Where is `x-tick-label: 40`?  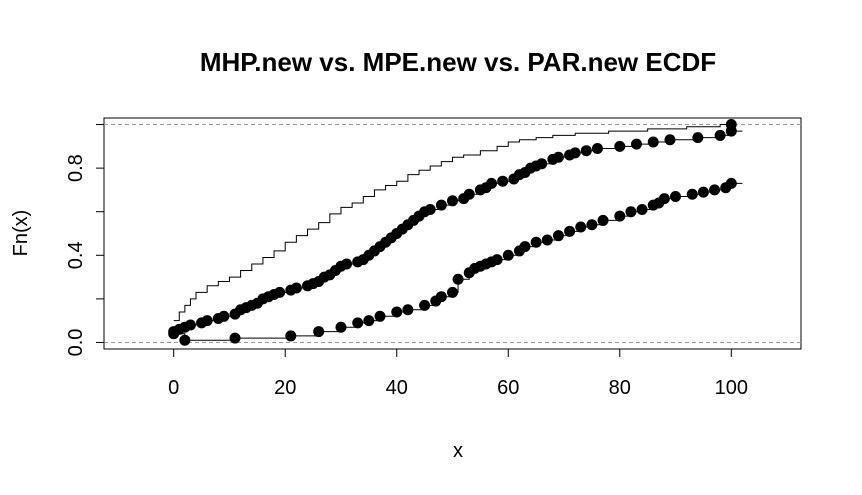 x-tick-label: 40 is located at coordinates (397, 388).